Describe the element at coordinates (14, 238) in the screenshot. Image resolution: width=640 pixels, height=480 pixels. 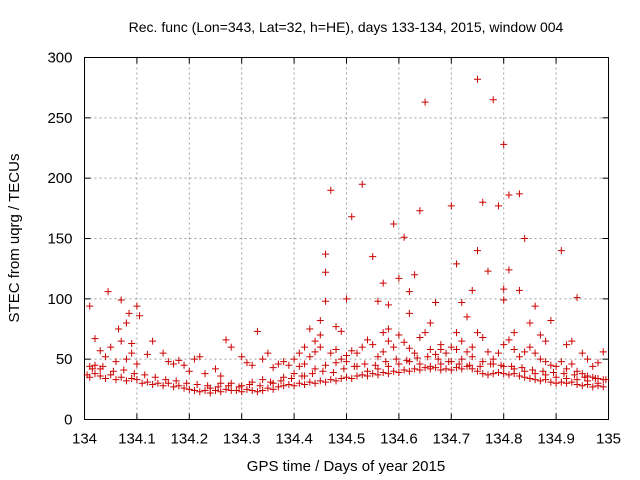
I see `y-axis-label: STEC from uqrg / TECUs` at that location.